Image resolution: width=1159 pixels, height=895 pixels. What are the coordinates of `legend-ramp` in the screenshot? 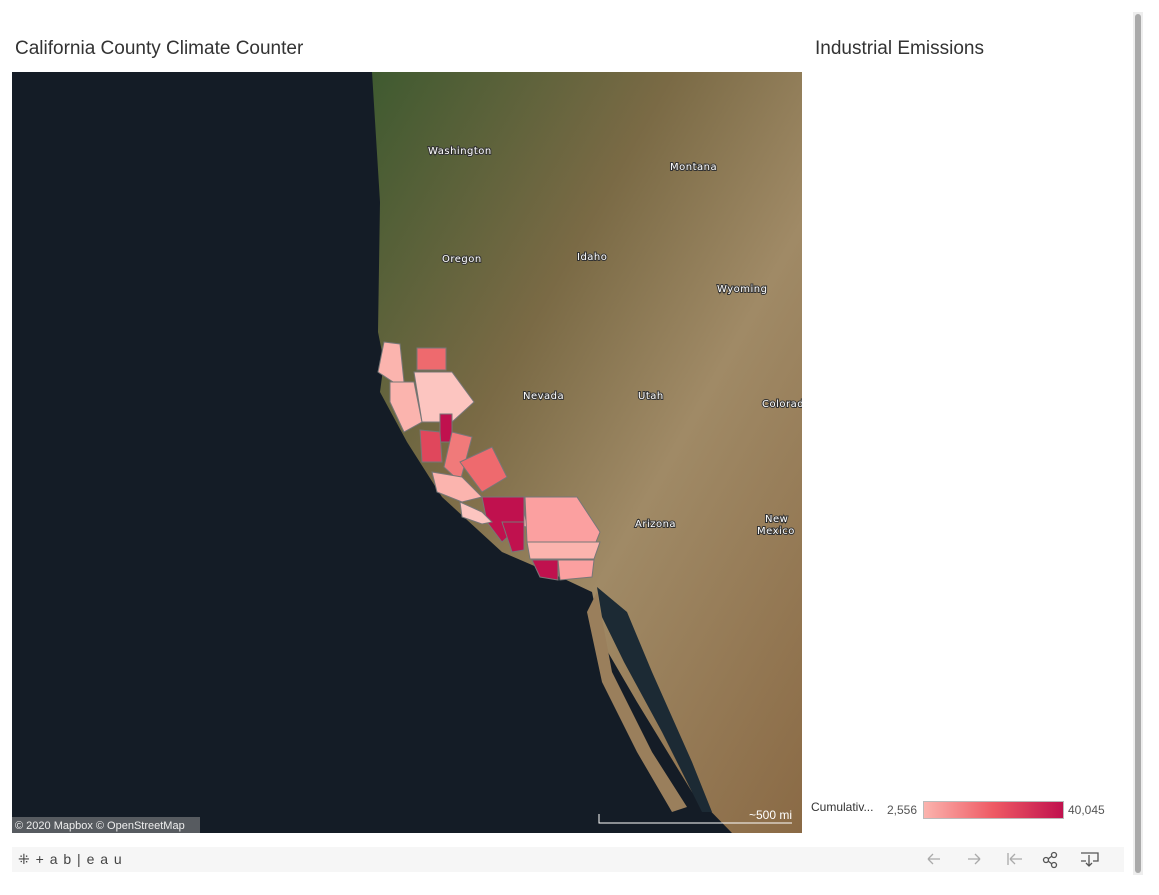 It's located at (993, 810).